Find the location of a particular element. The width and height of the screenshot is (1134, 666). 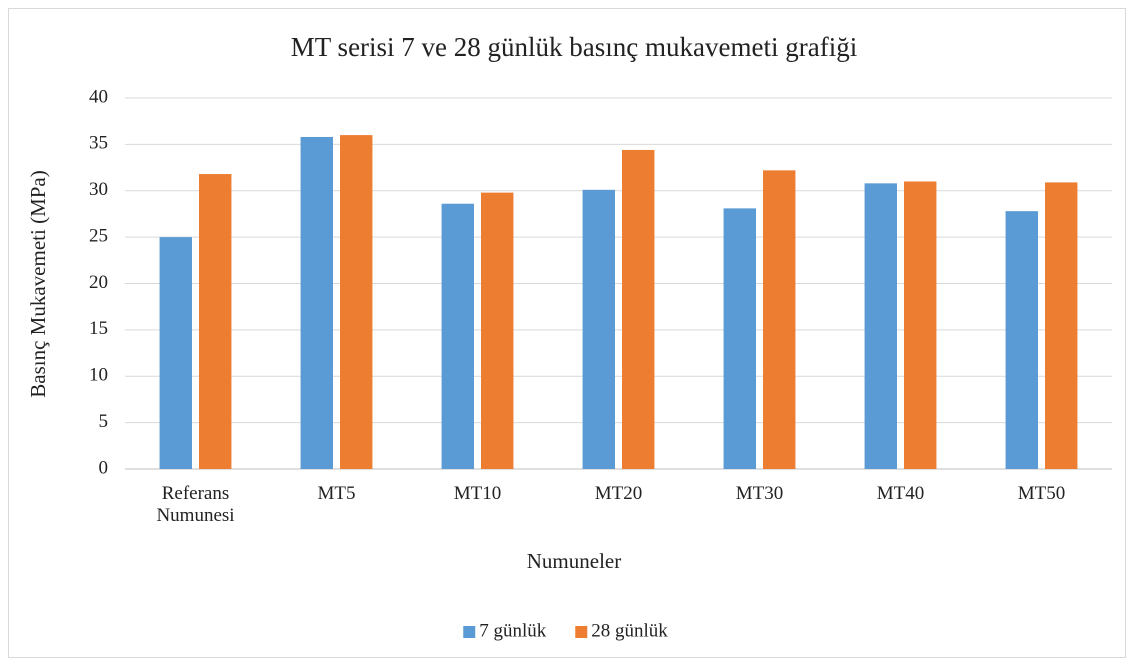

x-tick-label-box: MT50 is located at coordinates (1041, 493).